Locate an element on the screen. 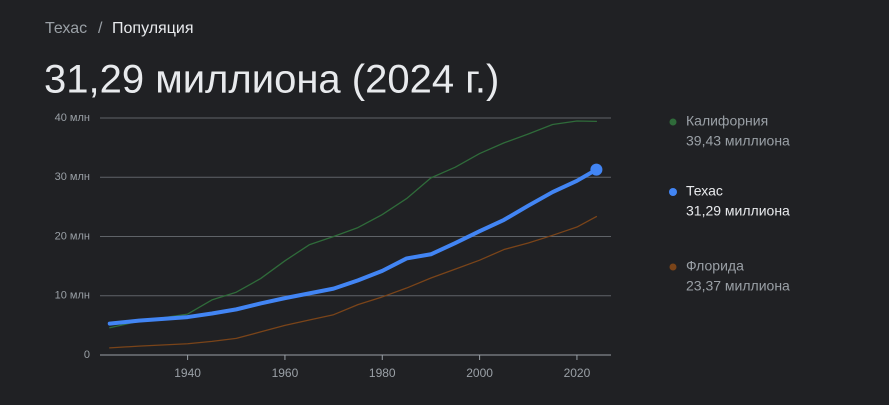  legend-name: Флорида is located at coordinates (715, 266).